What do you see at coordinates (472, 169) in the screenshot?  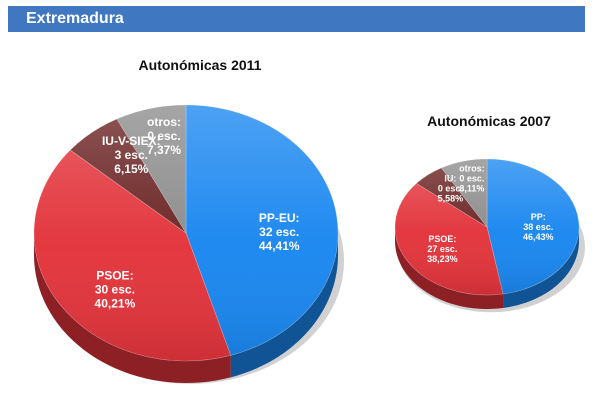 I see `slice-label-party-2007-3: otros:` at bounding box center [472, 169].